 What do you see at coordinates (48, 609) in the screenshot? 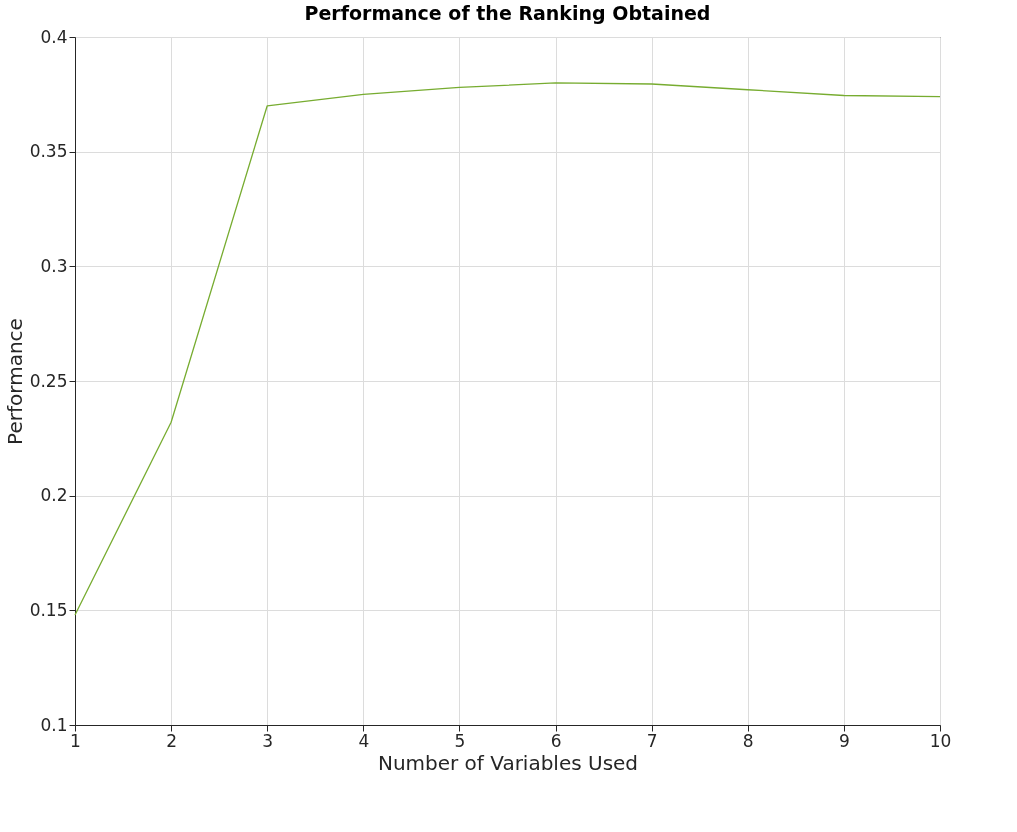
I see `y-tick-label: 0.15` at bounding box center [48, 609].